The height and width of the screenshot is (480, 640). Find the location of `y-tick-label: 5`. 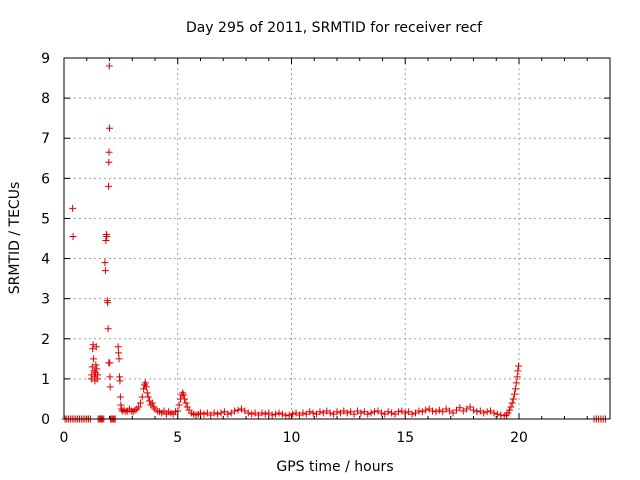

y-tick-label: 5 is located at coordinates (45, 219).